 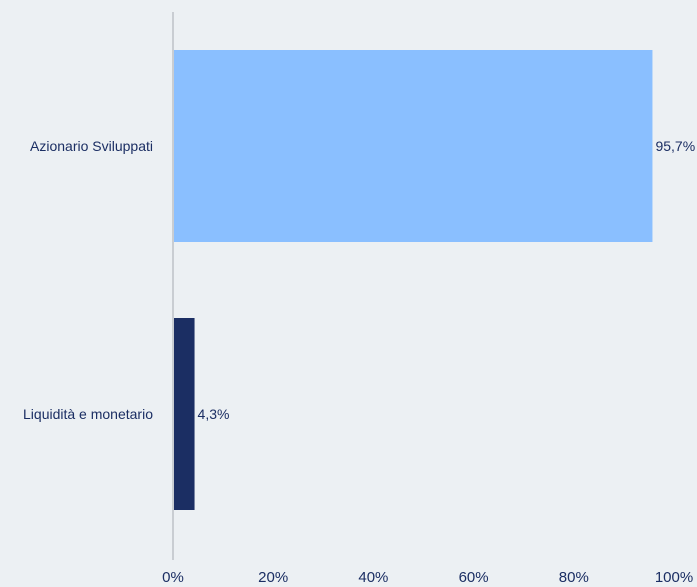 What do you see at coordinates (88, 414) in the screenshot?
I see `category-label-1: Liquidità e monetario` at bounding box center [88, 414].